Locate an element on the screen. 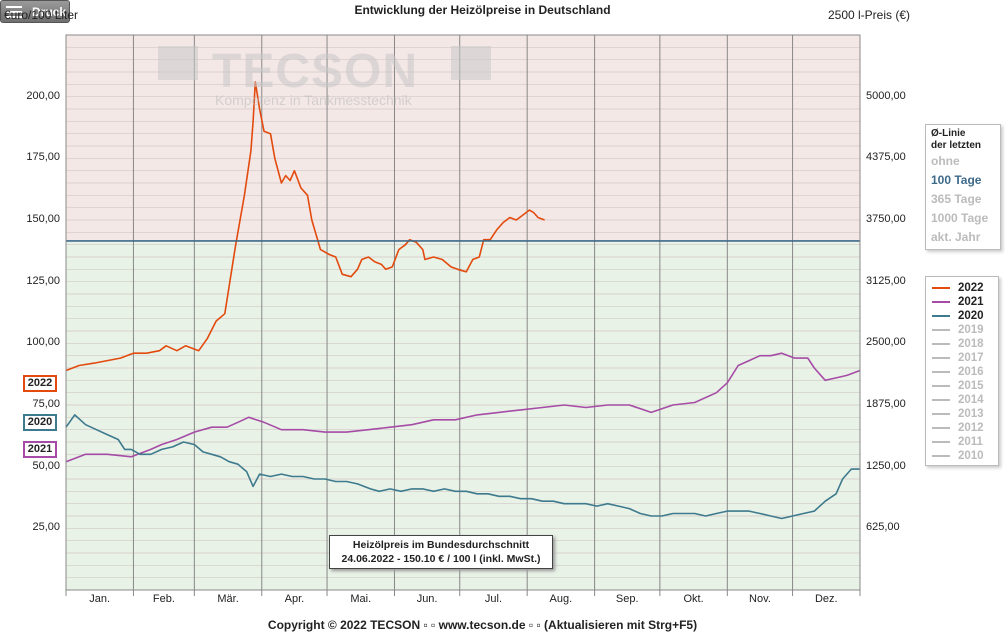  legend-label: 2020 is located at coordinates (971, 316).